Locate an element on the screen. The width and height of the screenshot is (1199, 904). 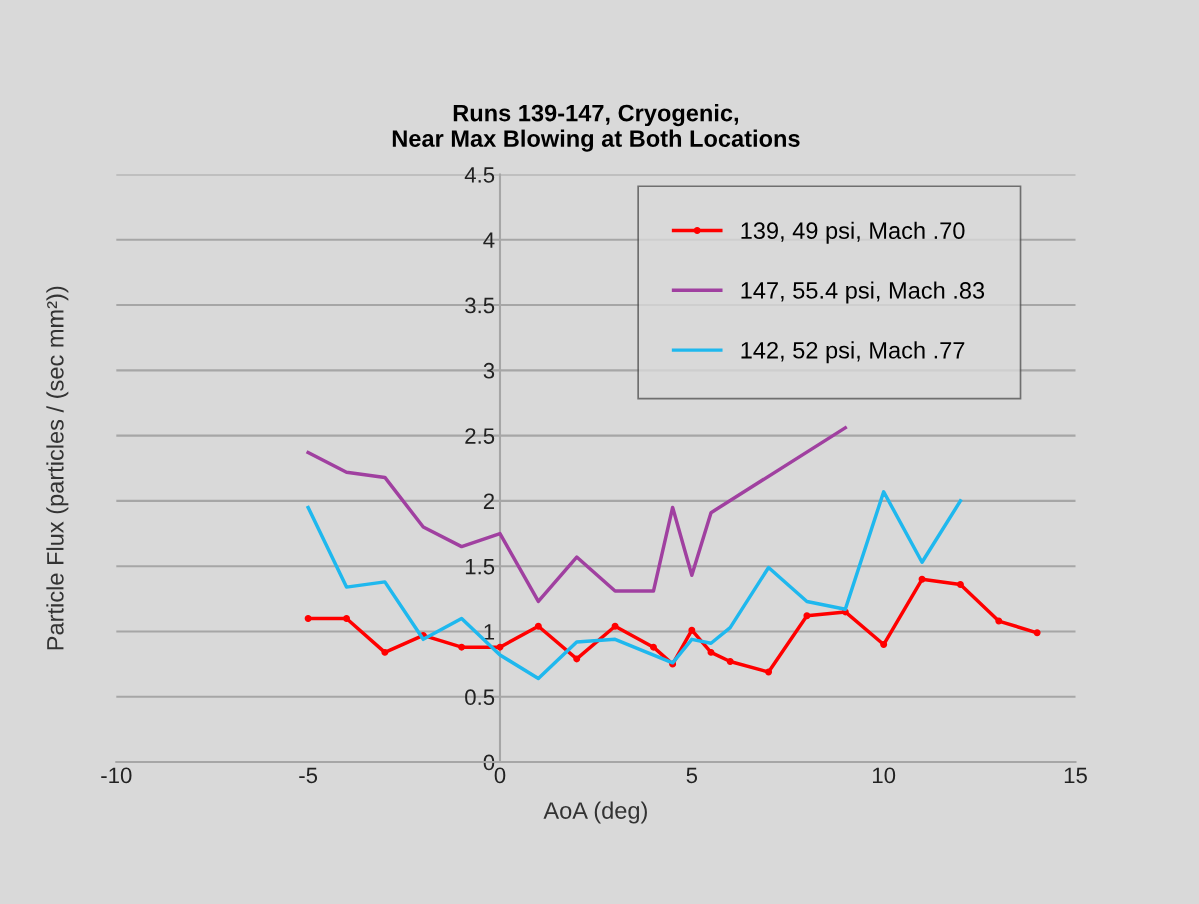
x-tick-label: 15 is located at coordinates (1075, 775).